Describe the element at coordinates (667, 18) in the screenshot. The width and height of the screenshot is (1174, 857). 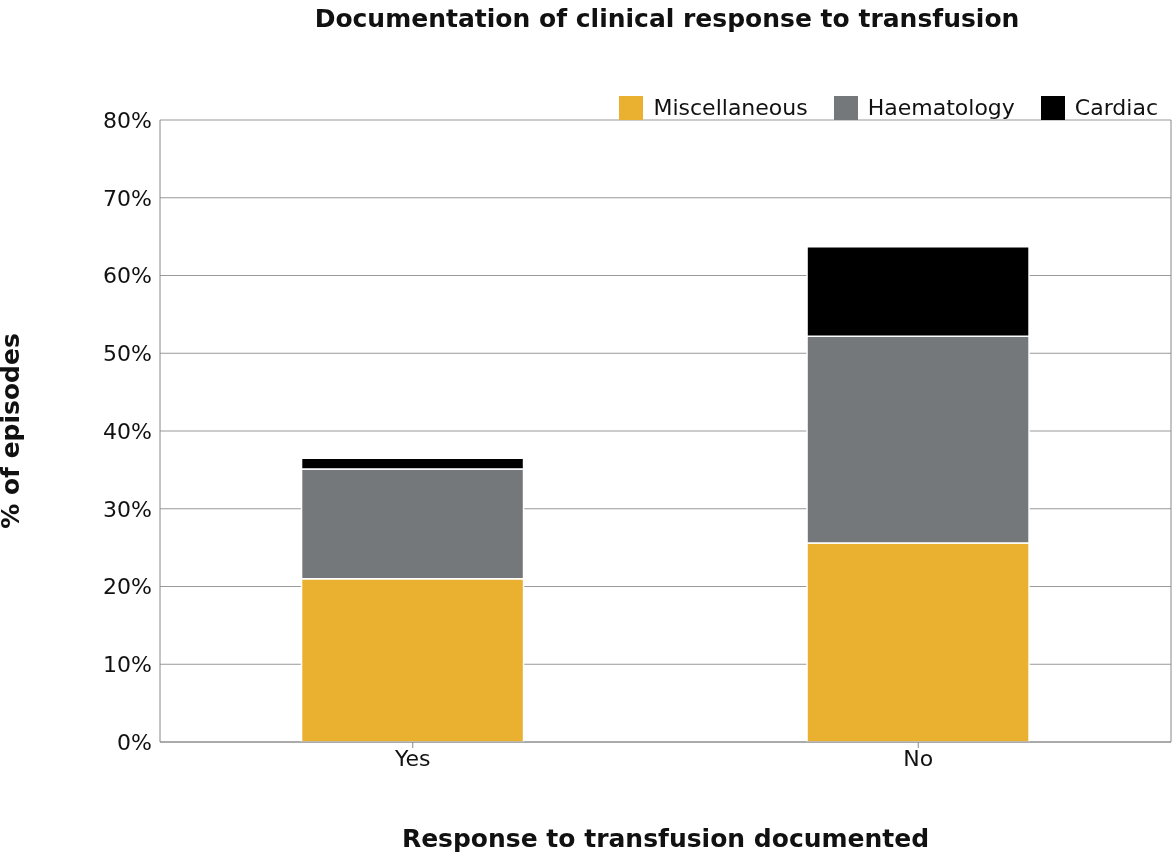
I see `chart-title: Documentation of clinical response to transfusion` at that location.